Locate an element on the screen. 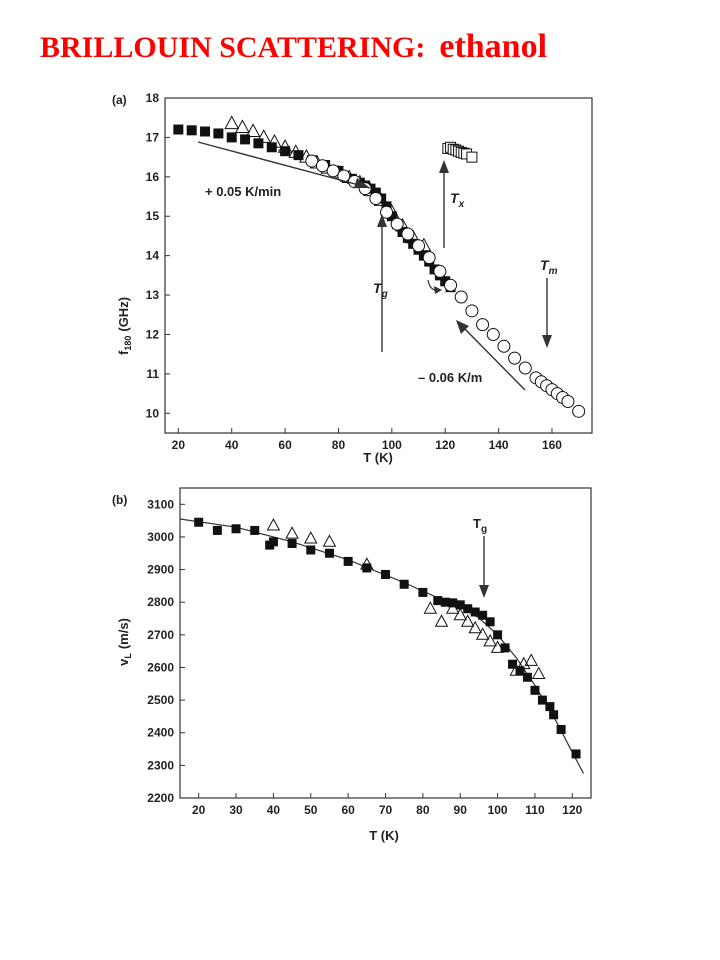 The width and height of the screenshot is (720, 960). slide-title: BRILLOUIN SCATTERING: ethanol is located at coordinates (380, 47).